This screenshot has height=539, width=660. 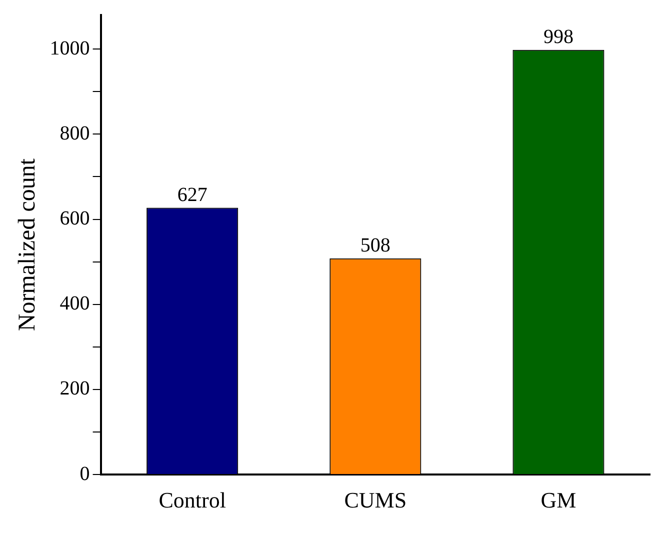 I want to click on x-tick-label: GM, so click(x=558, y=500).